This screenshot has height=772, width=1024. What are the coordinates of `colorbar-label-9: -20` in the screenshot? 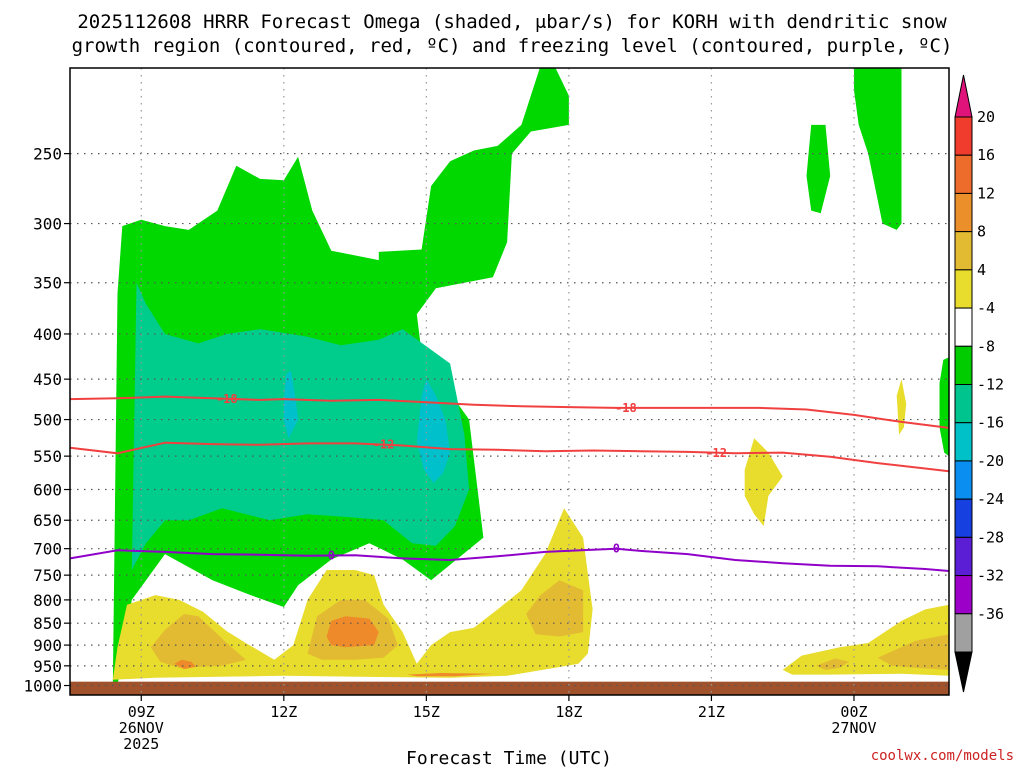 It's located at (990, 461).